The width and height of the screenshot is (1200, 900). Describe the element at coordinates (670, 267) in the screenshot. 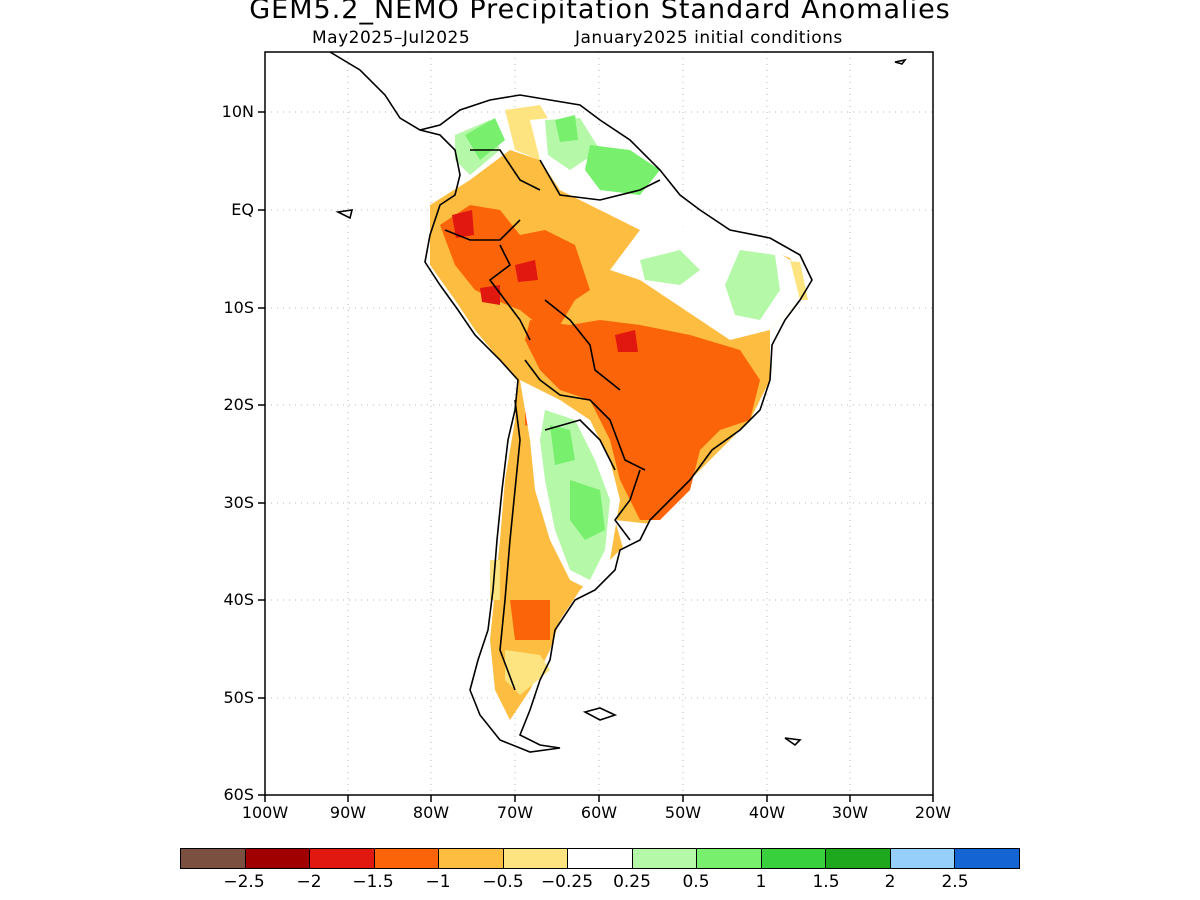

I see `anomaly-region-lightgreen-brazil` at that location.